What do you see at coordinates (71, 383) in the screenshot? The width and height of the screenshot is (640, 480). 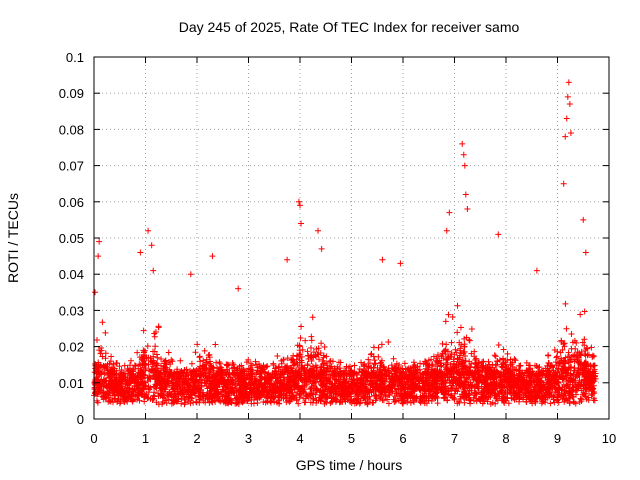 I see `y-tick-label: 0.01` at bounding box center [71, 383].